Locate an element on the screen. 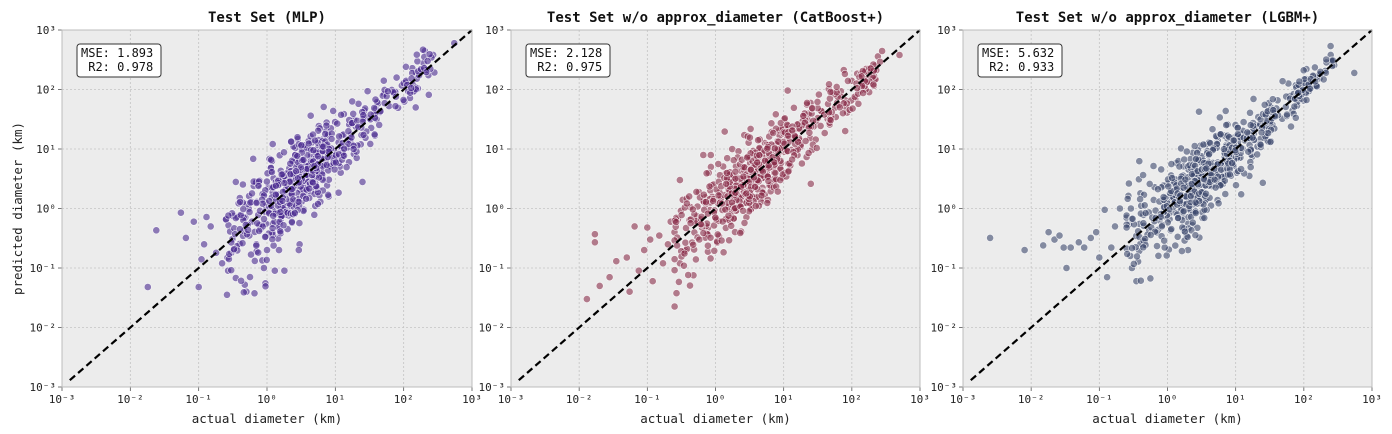  y-tick-label: 10³ is located at coordinates (495, 30).